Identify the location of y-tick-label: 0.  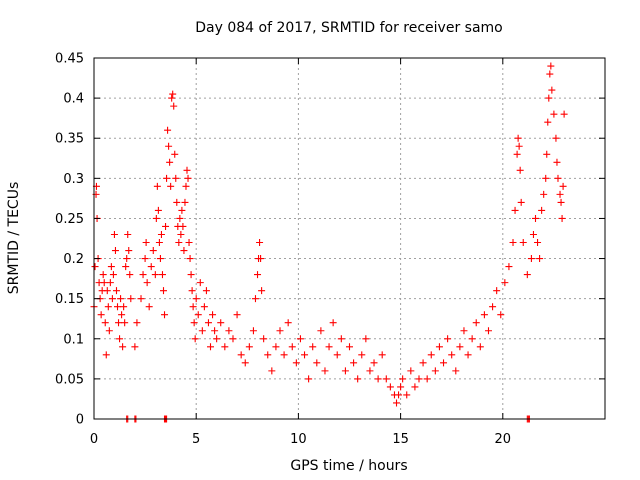
(80, 420).